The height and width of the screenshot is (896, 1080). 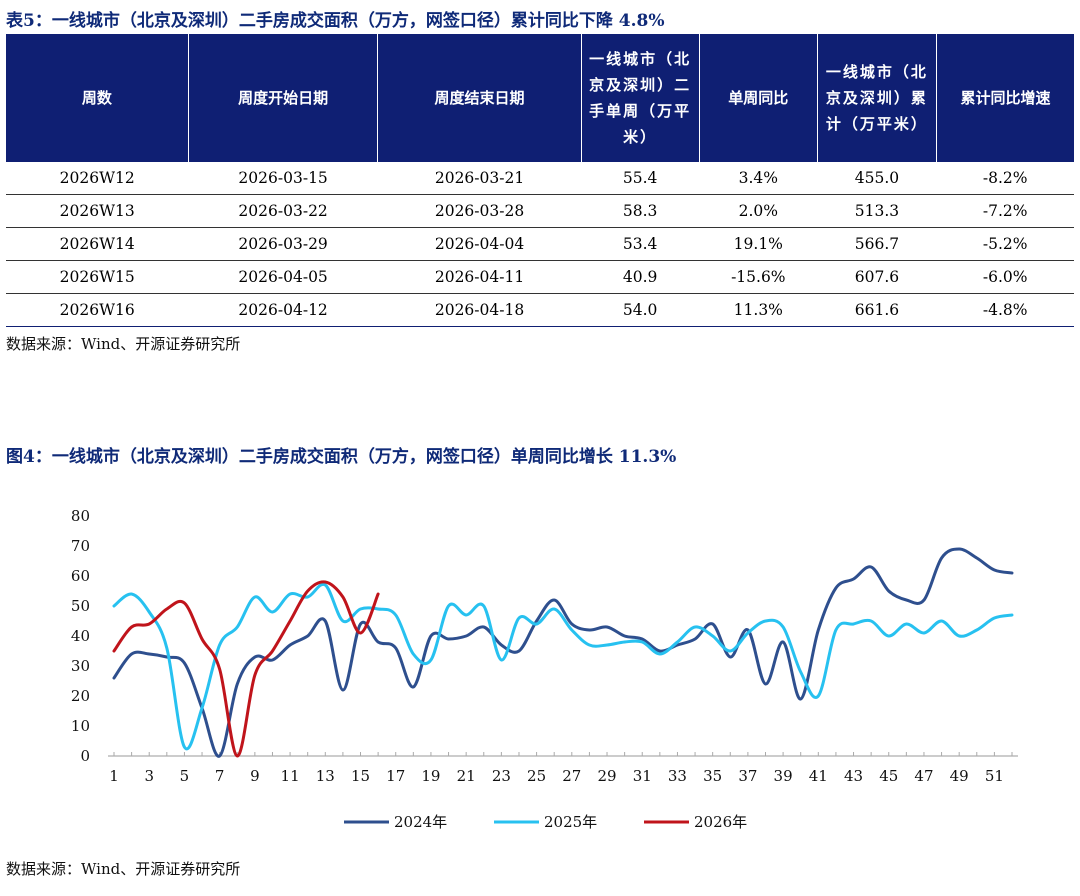 What do you see at coordinates (123, 869) in the screenshot?
I see `chart-source-note: 数据来源：Wind、开源证券研究所` at bounding box center [123, 869].